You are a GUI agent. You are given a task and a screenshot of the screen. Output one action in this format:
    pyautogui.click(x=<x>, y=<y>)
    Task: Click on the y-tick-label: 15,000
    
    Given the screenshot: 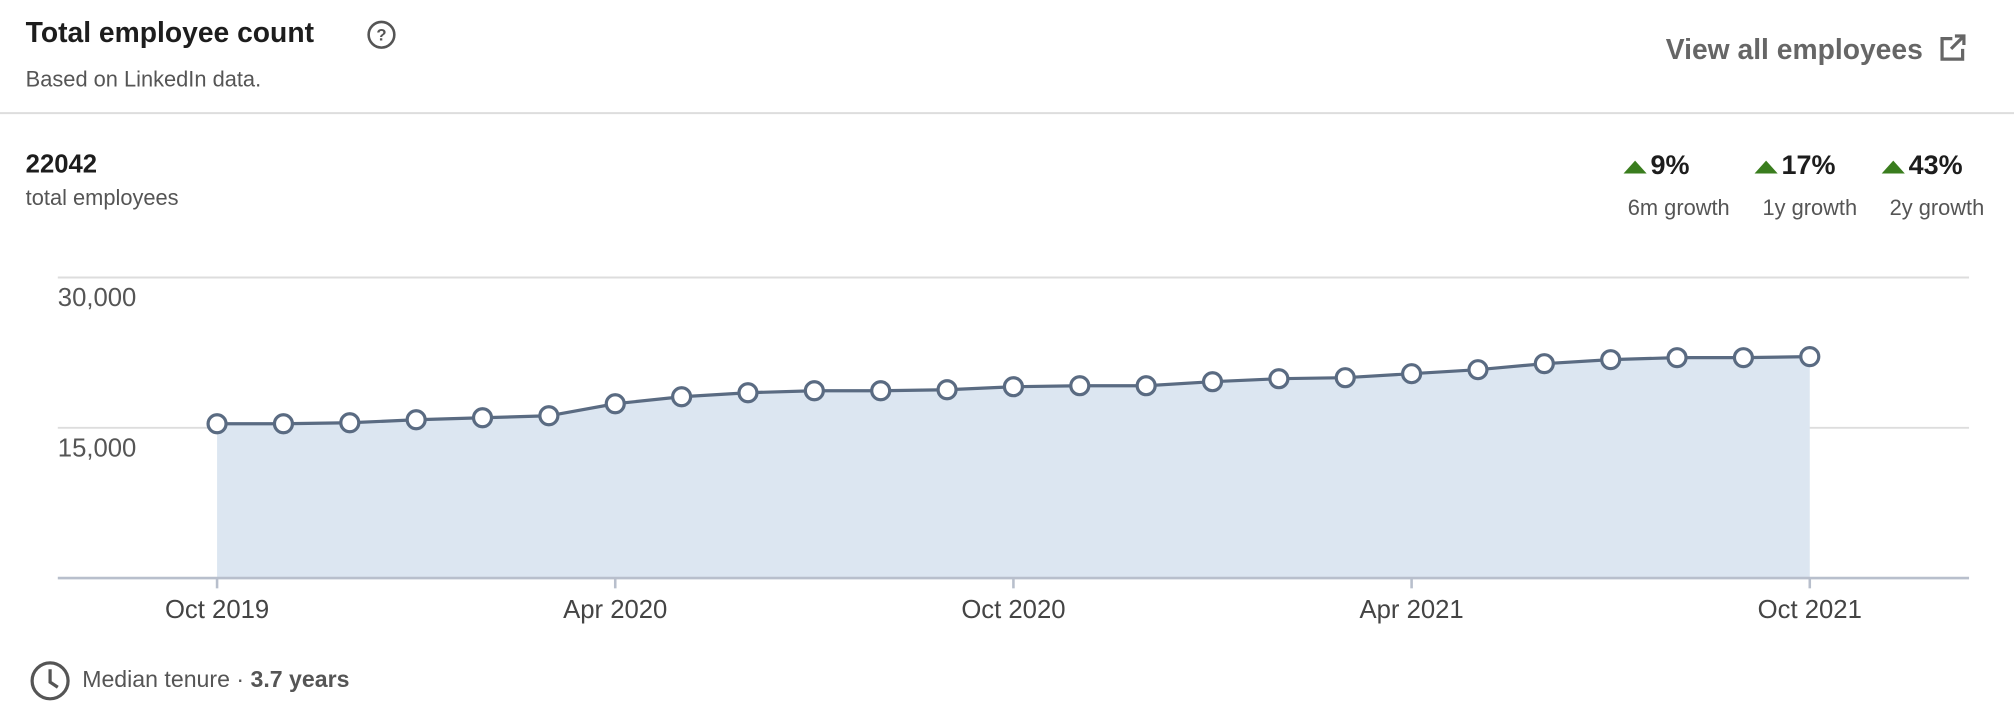 What is the action you would take?
    pyautogui.click(x=97, y=448)
    